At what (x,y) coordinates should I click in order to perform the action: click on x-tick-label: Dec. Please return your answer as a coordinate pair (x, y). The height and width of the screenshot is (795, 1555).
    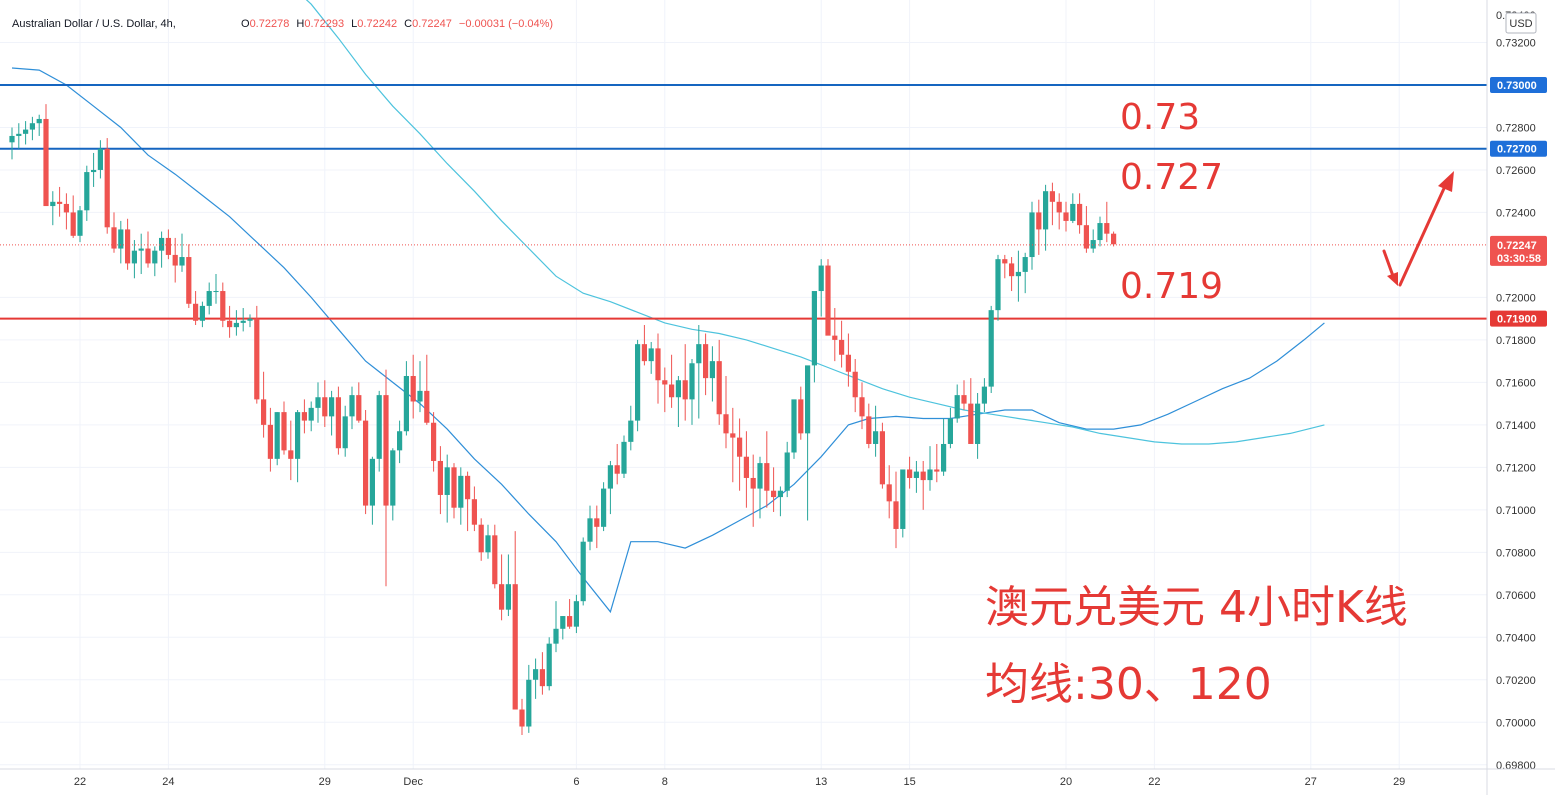
    Looking at the image, I should click on (413, 782).